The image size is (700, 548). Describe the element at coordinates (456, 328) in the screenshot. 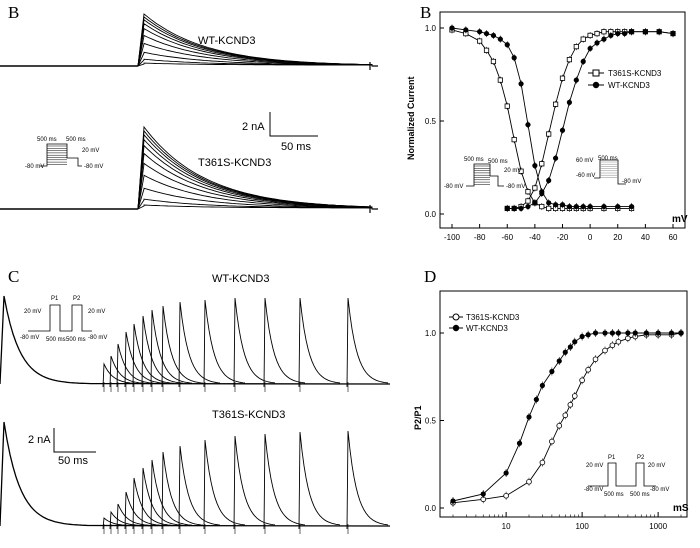

I see `legend-d-marker-wt` at that location.